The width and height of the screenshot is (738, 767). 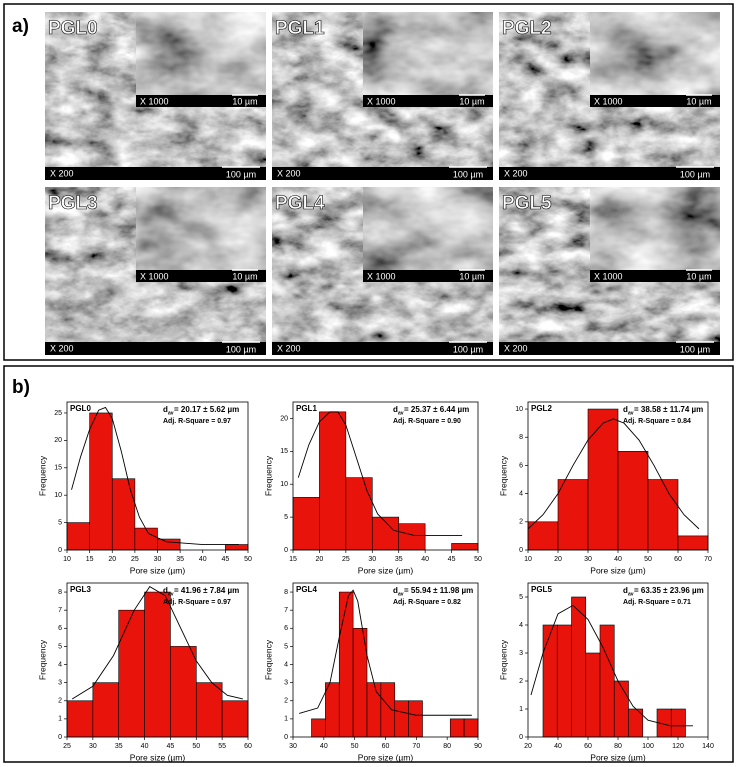 I want to click on x-tick-label: 35, so click(x=399, y=559).